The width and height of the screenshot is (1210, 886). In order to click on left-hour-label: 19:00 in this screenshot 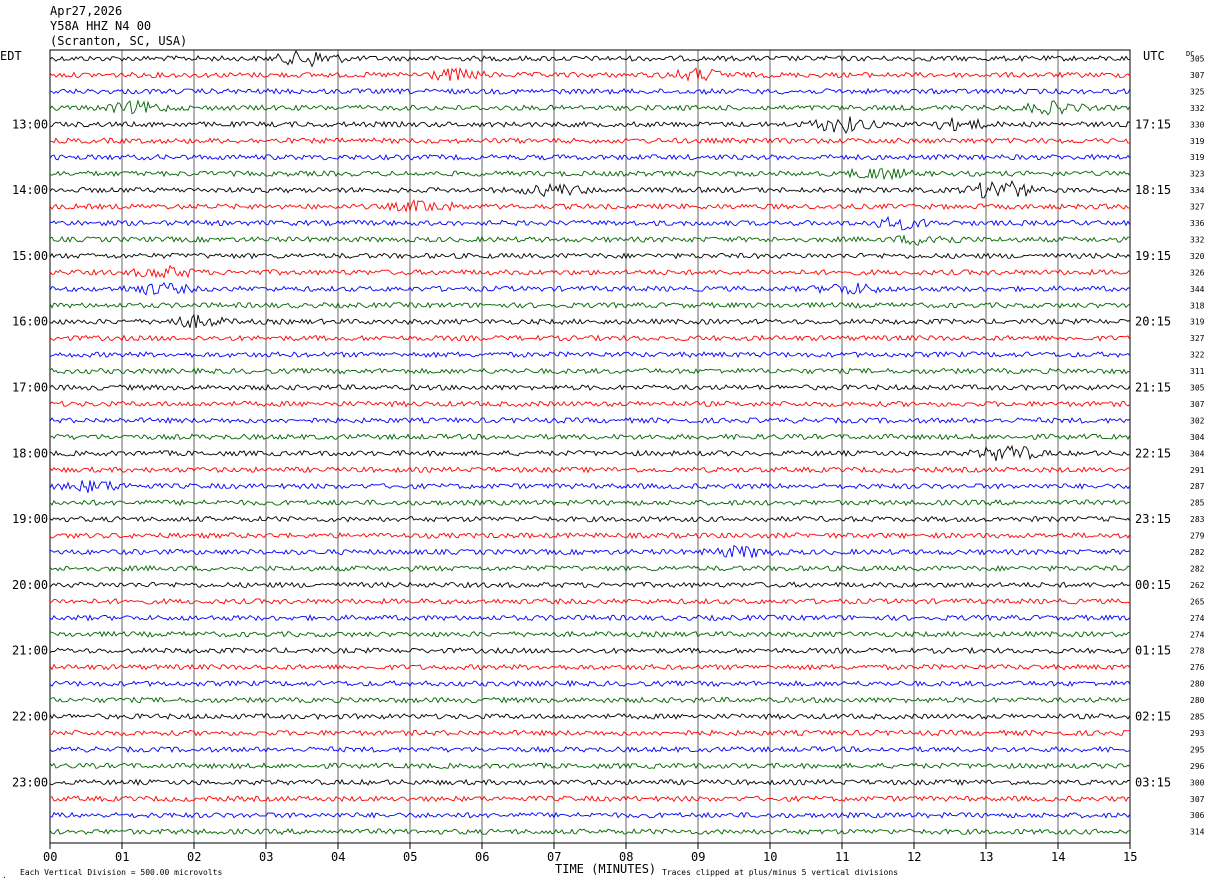, I will do `click(30, 519)`.